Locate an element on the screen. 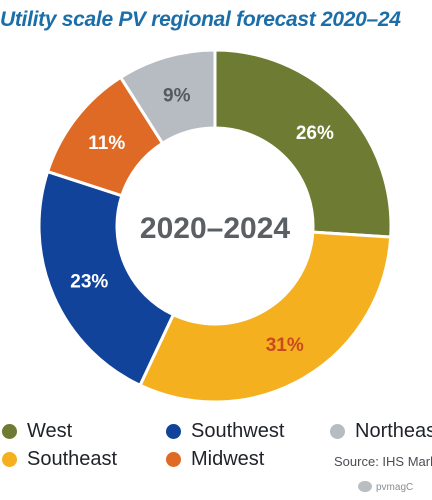 The height and width of the screenshot is (500, 432). slice-label-northeast: 9% is located at coordinates (177, 95).